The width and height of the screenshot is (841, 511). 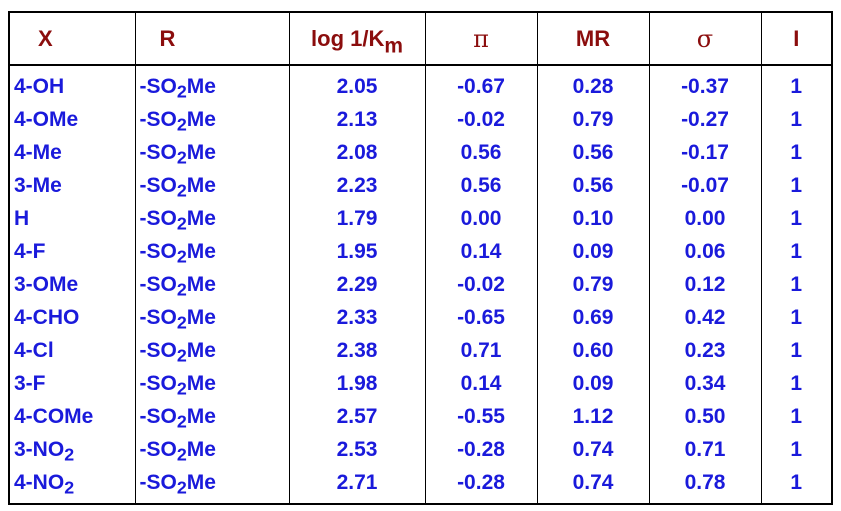 What do you see at coordinates (593, 152) in the screenshot?
I see `cell-mr: 0.56` at bounding box center [593, 152].